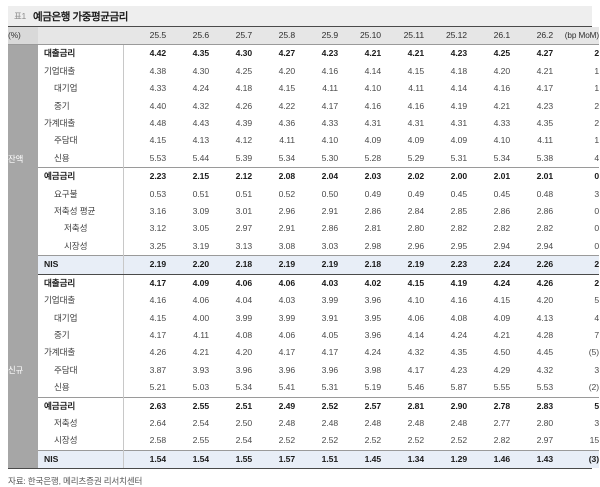  I want to click on row-label: 가계대출, so click(81, 353).